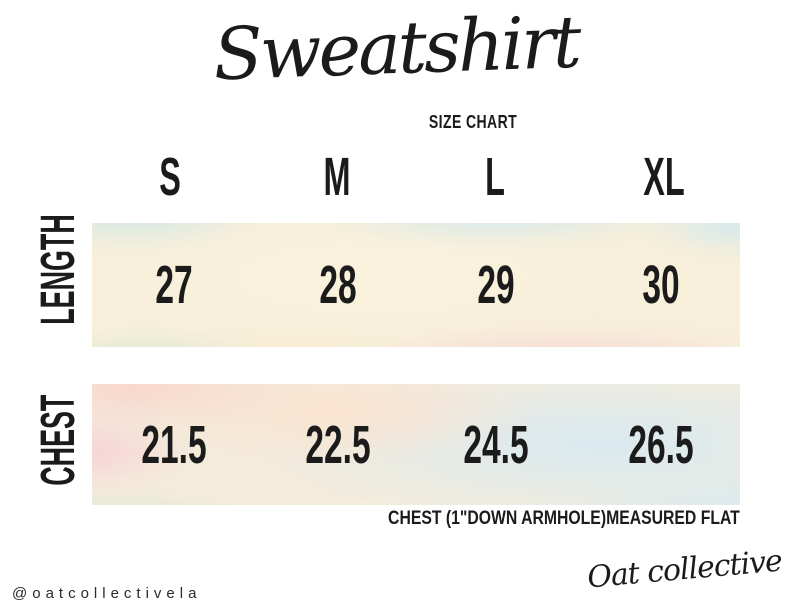  I want to click on chest-value-s: 21.5, so click(174, 444).